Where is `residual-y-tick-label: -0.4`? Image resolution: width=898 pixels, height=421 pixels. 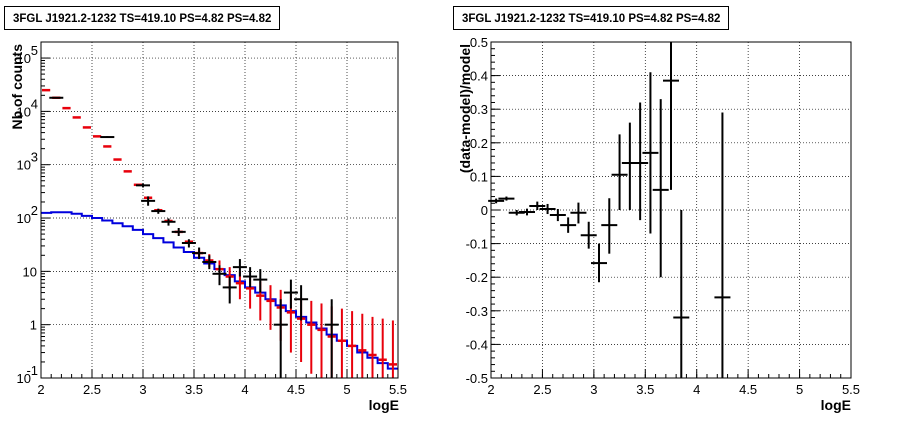
residual-y-tick-label: -0.4 is located at coordinates (477, 344).